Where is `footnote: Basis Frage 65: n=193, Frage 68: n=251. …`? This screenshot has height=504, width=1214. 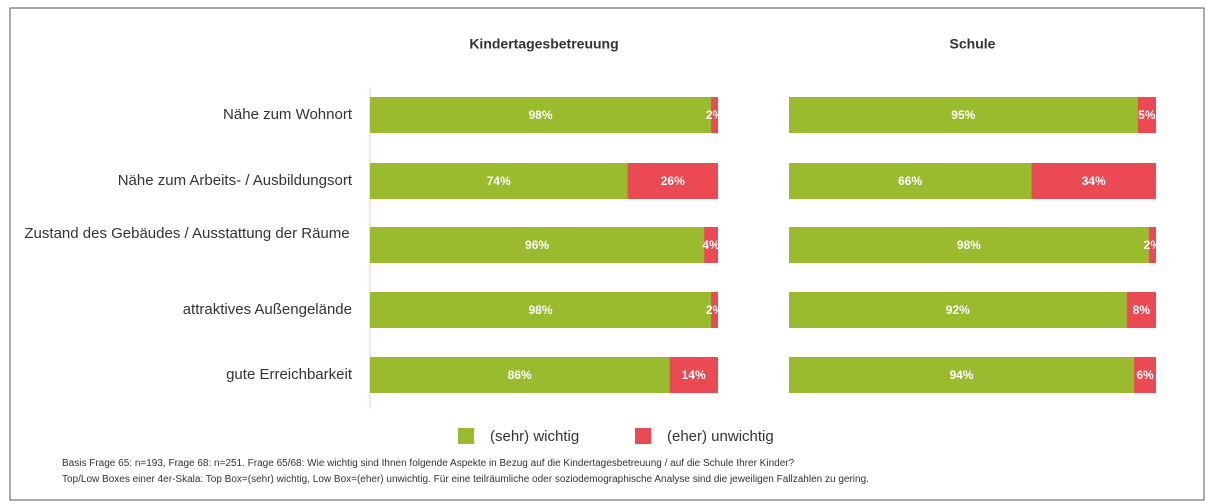 footnote: Basis Frage 65: n=193, Frage 68: n=251. … is located at coordinates (428, 463).